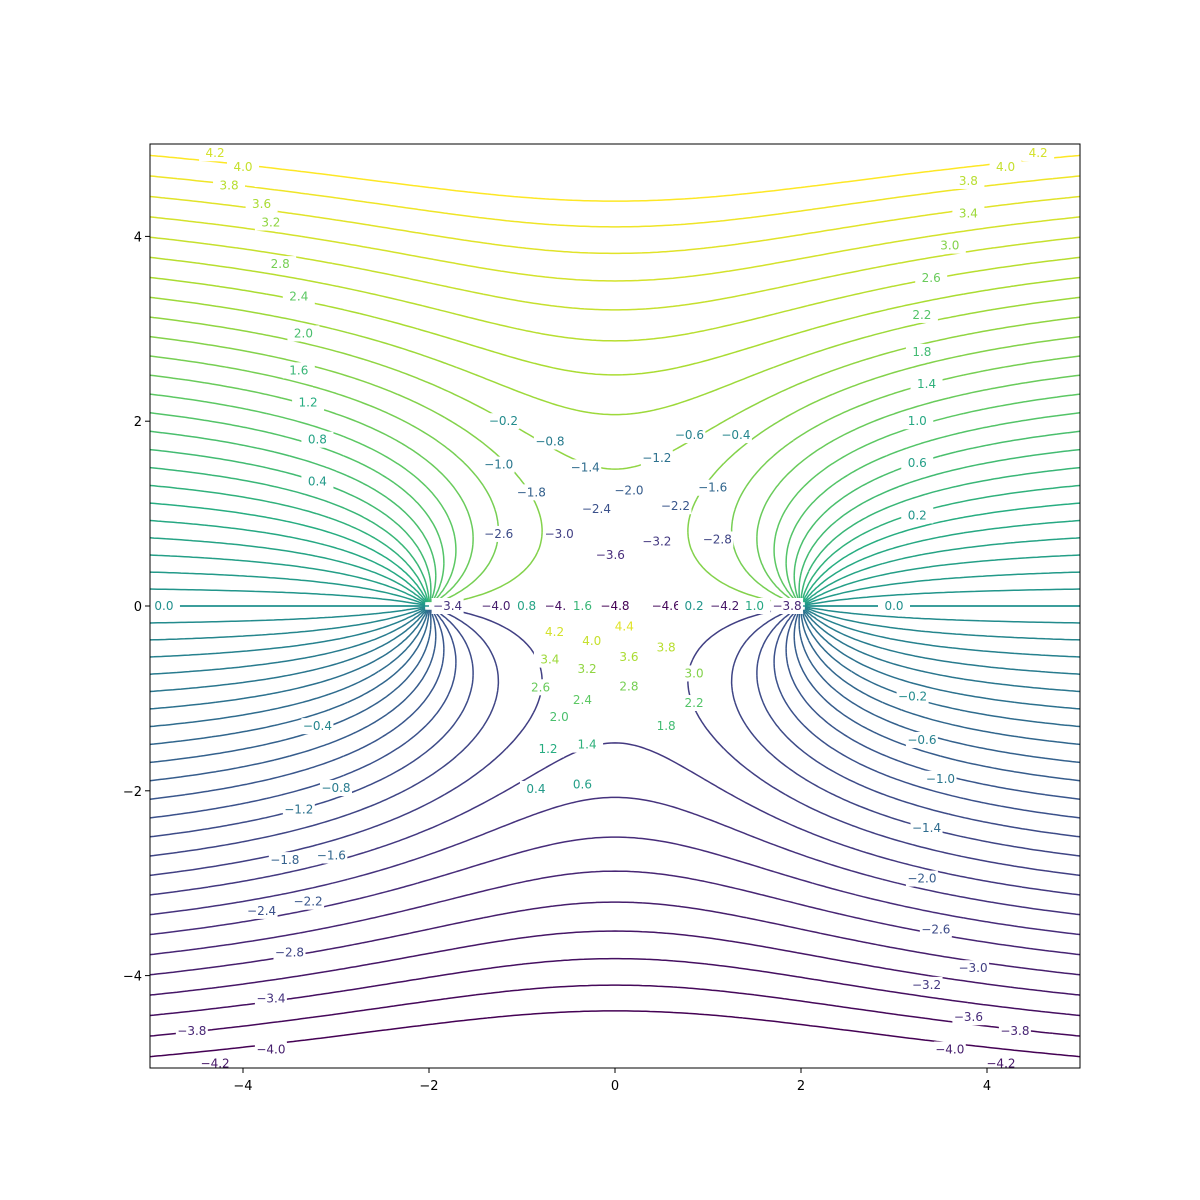 This screenshot has width=1200, height=1200. What do you see at coordinates (921, 315) in the screenshot?
I see `contour-label-text: 2.2` at bounding box center [921, 315].